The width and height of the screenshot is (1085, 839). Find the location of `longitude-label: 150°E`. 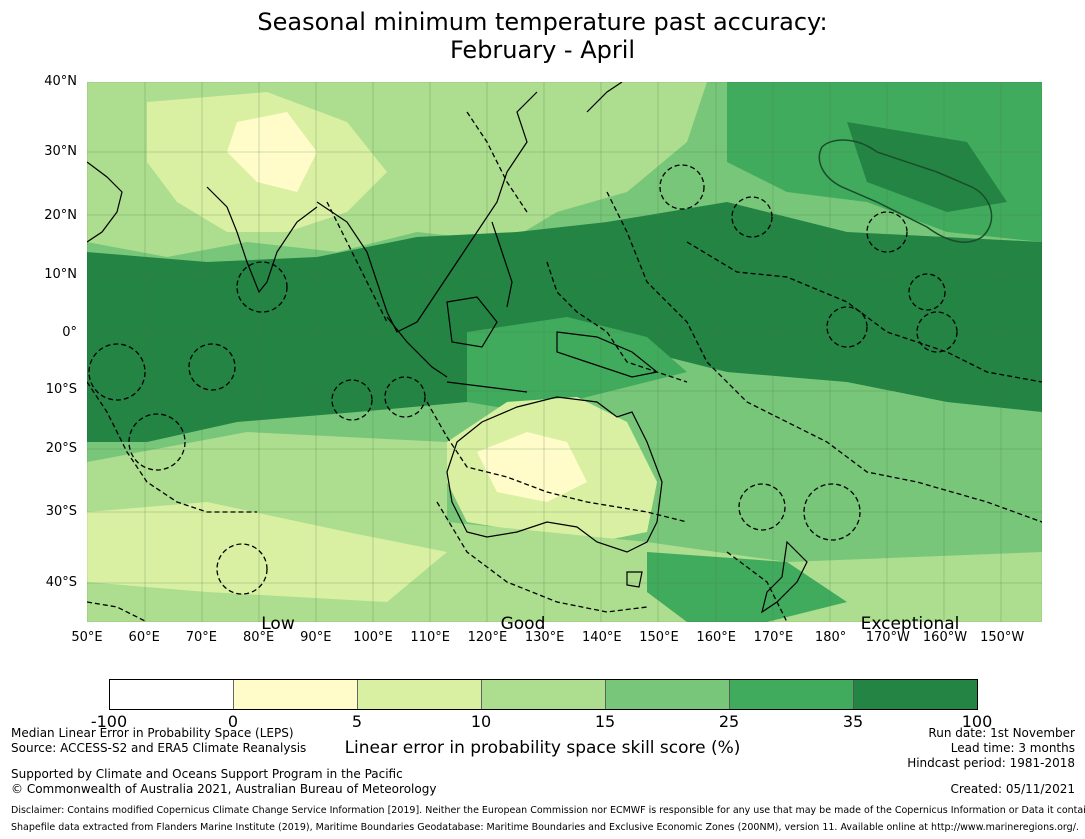

longitude-label: 150°E is located at coordinates (659, 637).